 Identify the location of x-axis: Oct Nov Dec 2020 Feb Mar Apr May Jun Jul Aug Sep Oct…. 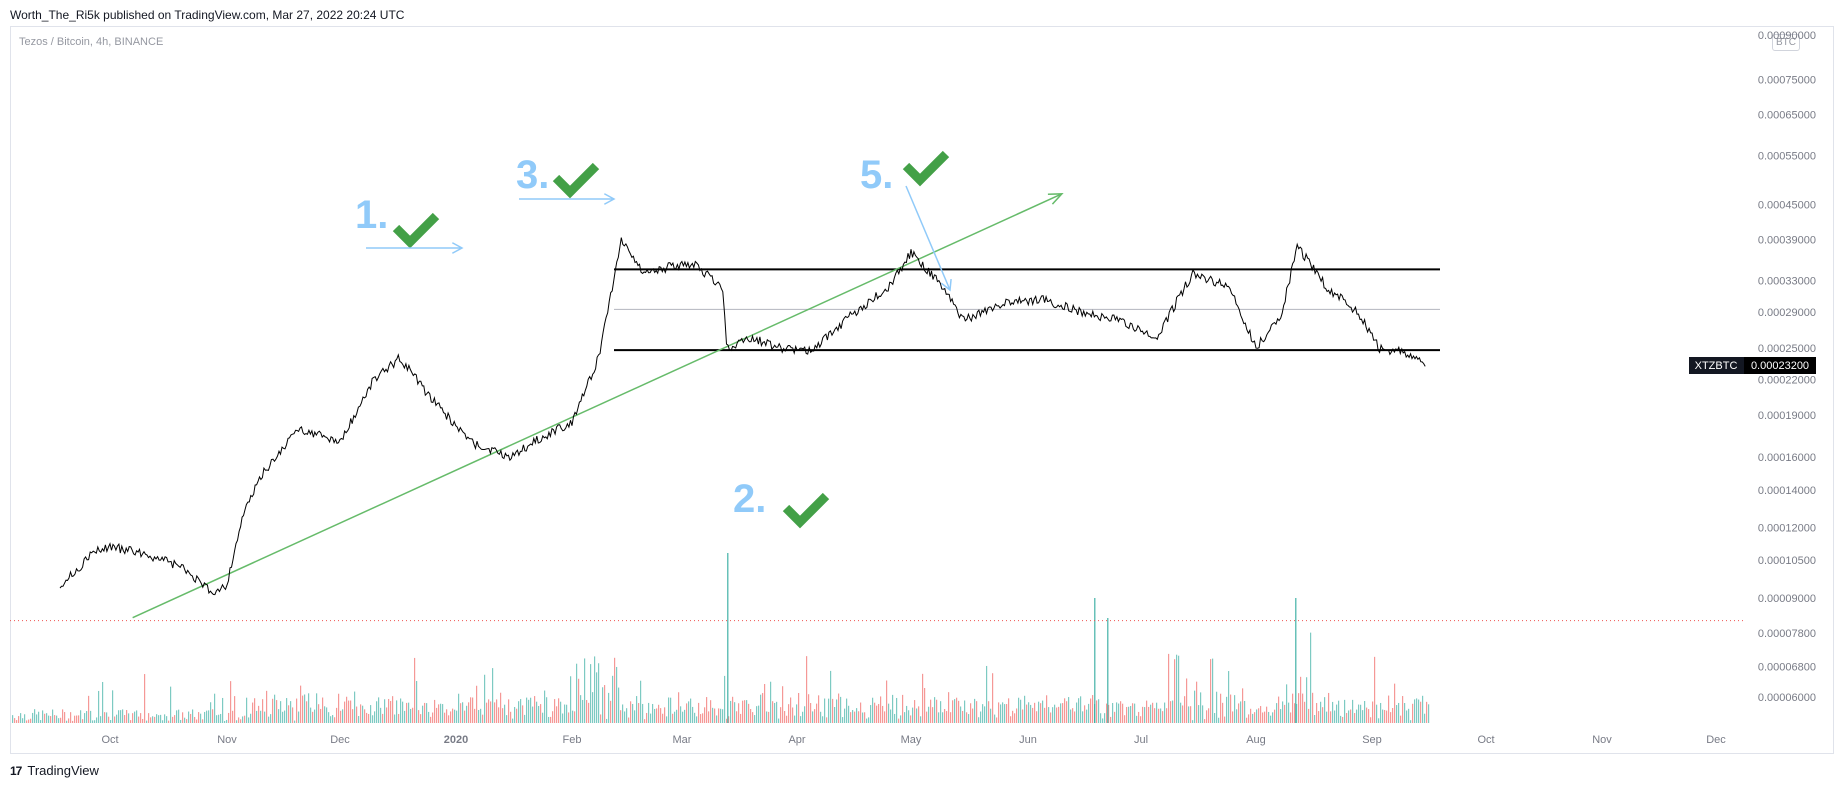
(913, 740).